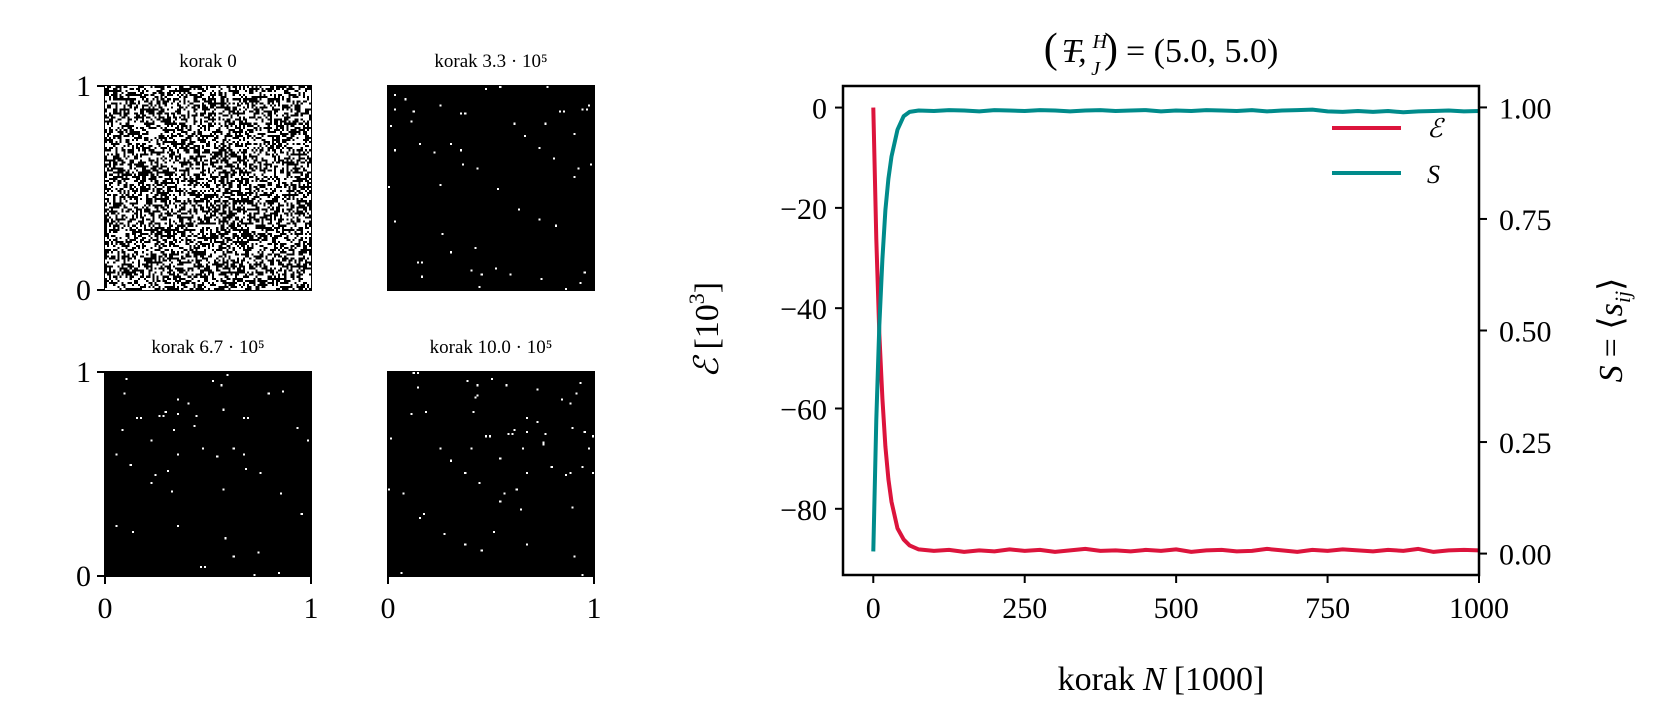  I want to click on y-tick-label-left: −60, so click(803, 409).